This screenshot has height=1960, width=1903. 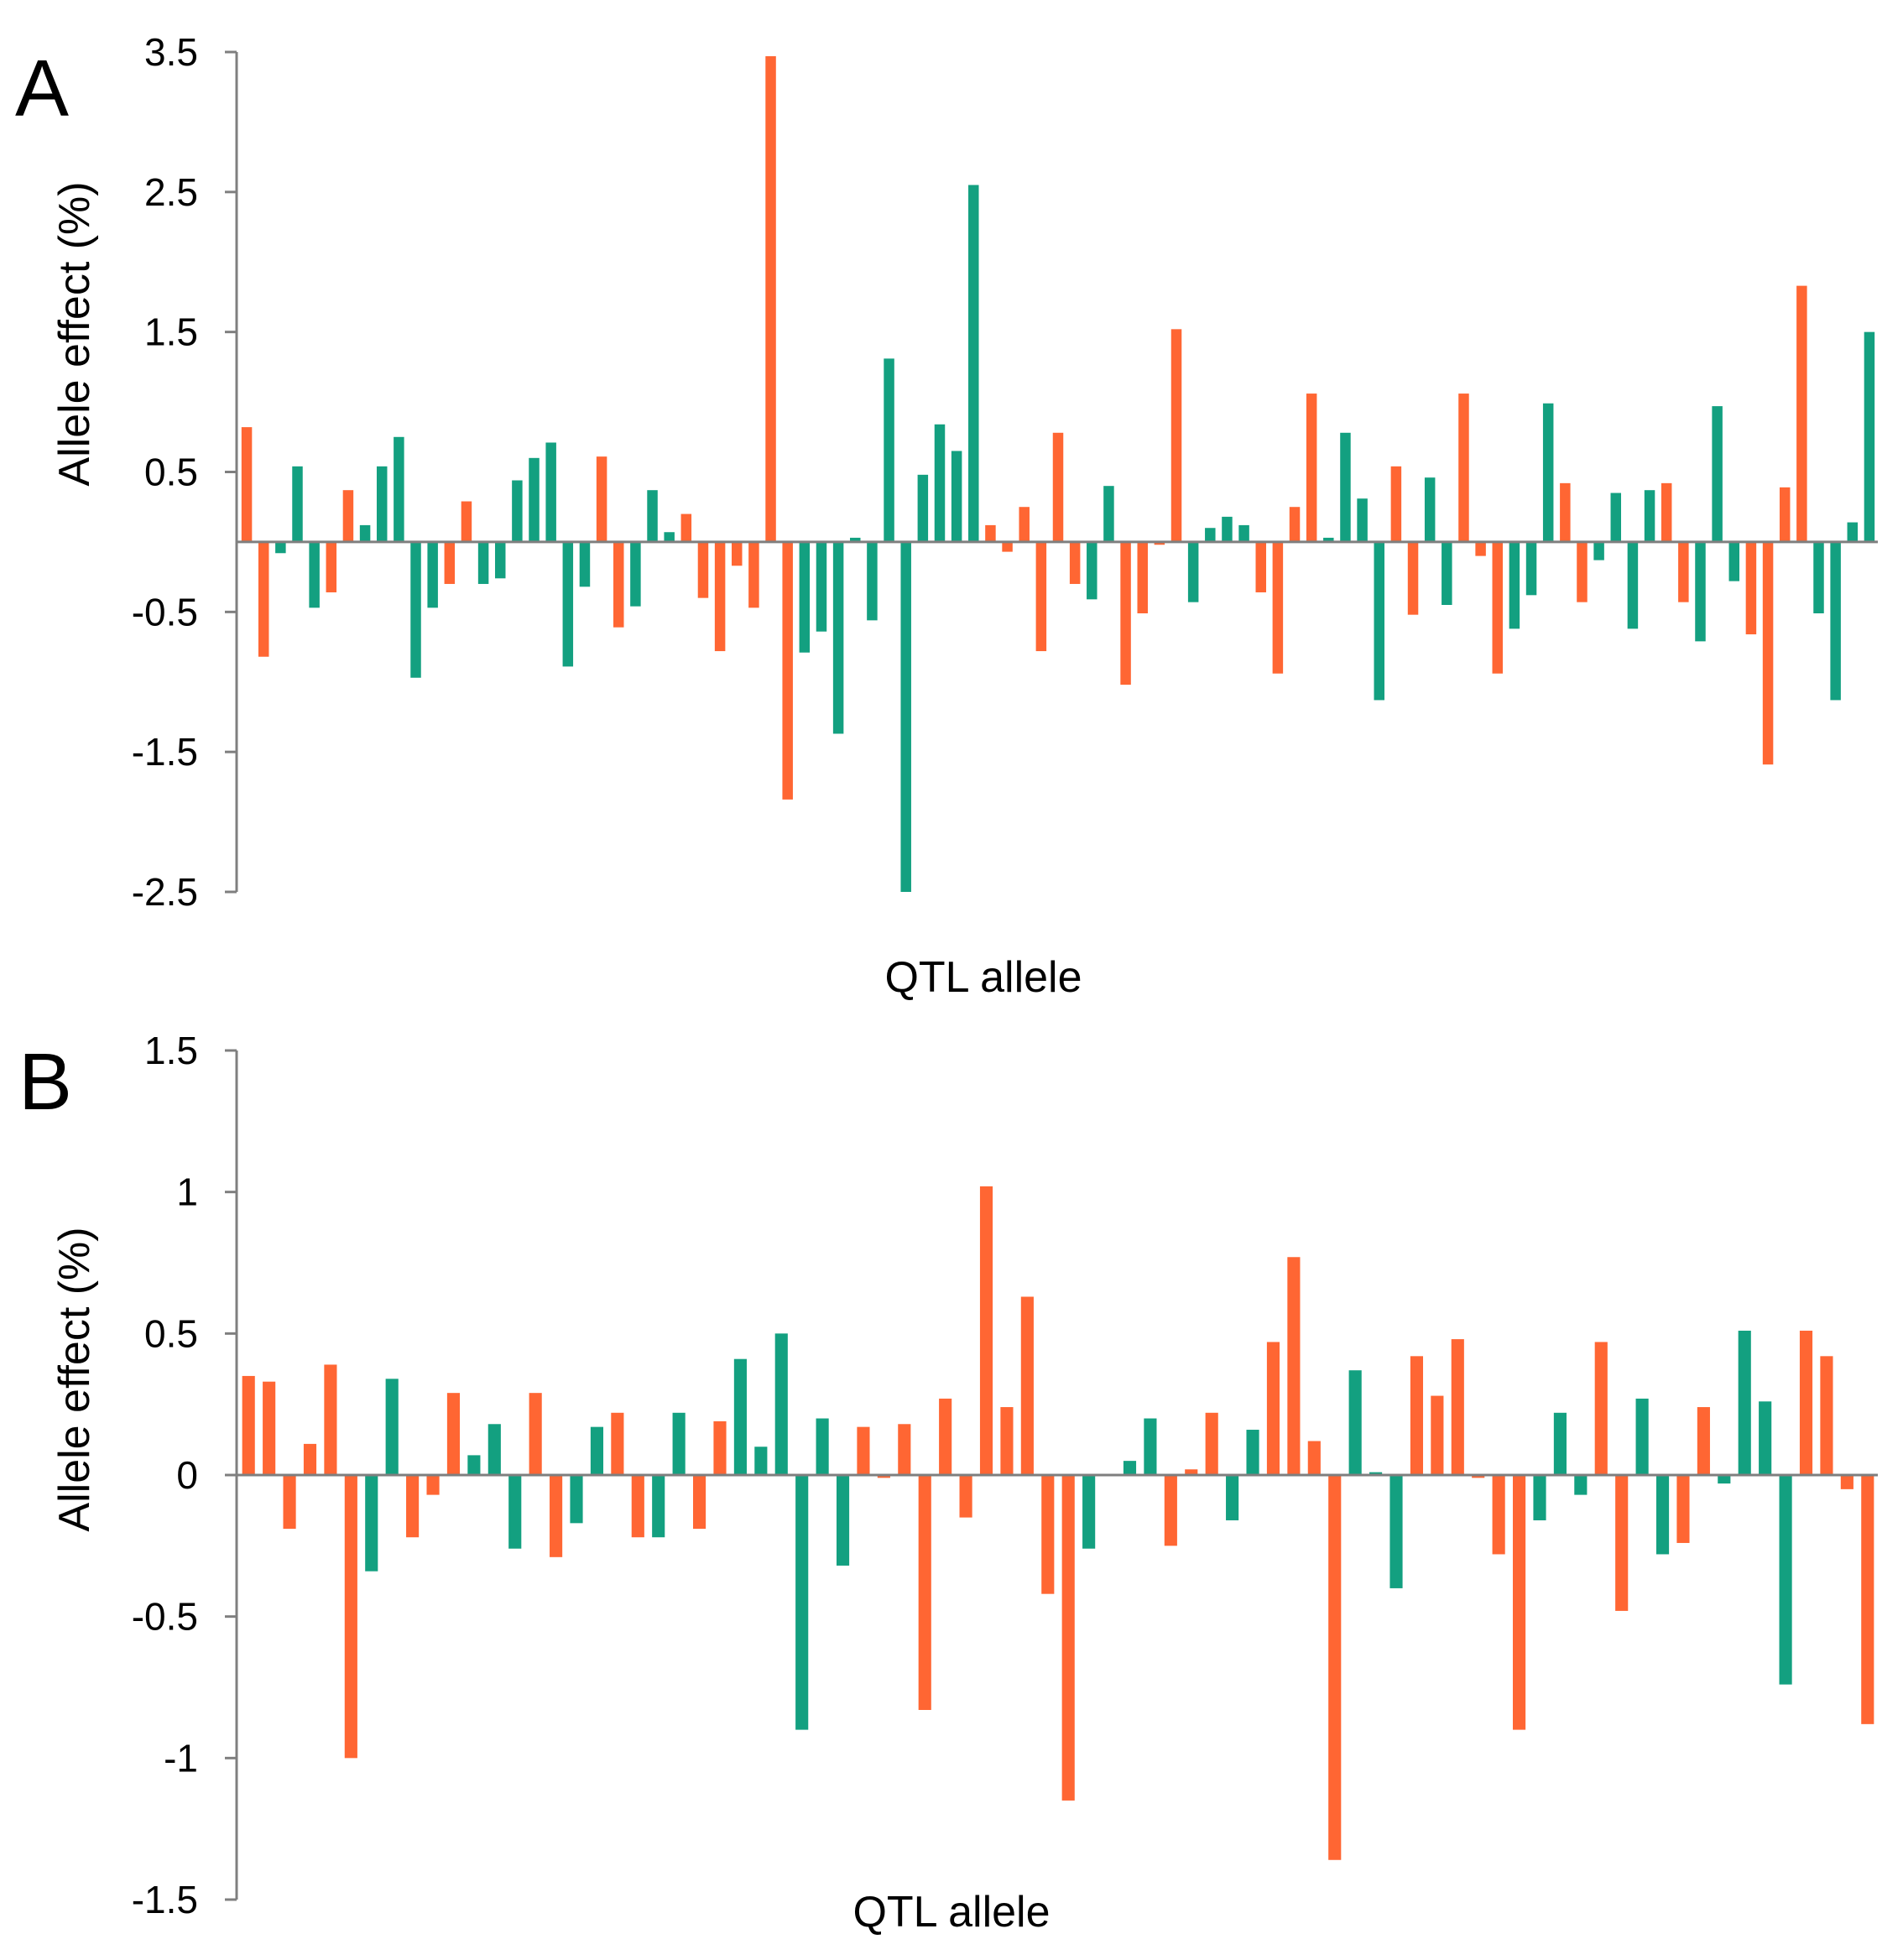 I want to click on panel-b-y-tick-label: -0.5, so click(x=165, y=1617).